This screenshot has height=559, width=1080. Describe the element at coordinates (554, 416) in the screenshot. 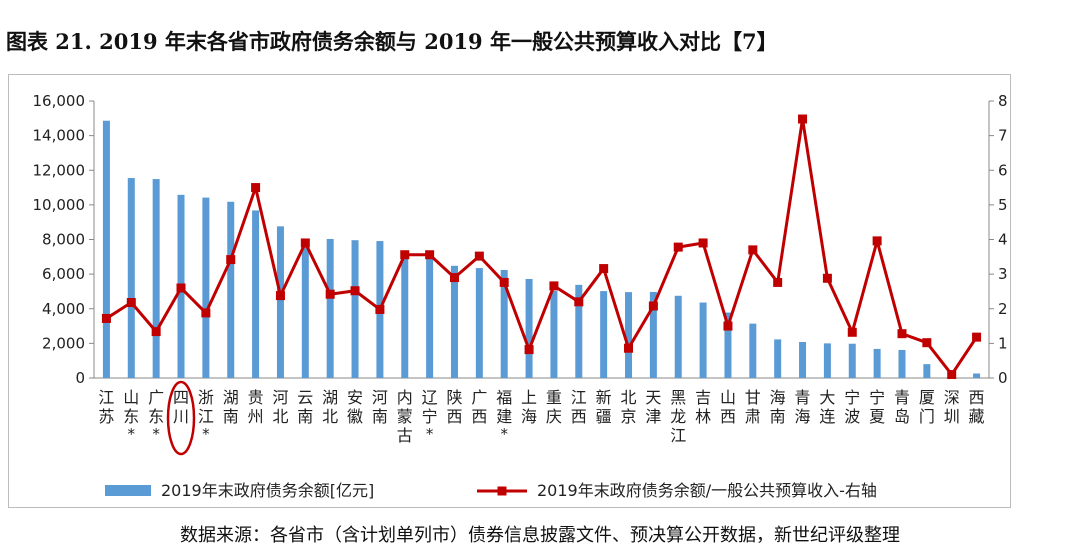

I see `category-label: 庆` at that location.